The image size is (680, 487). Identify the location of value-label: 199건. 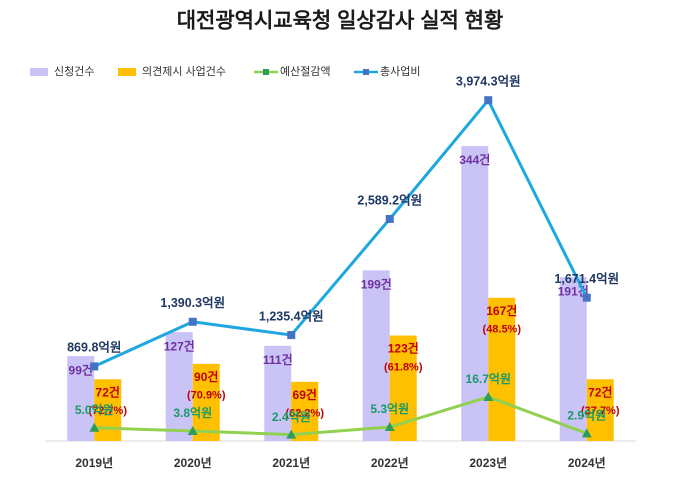
(376, 284).